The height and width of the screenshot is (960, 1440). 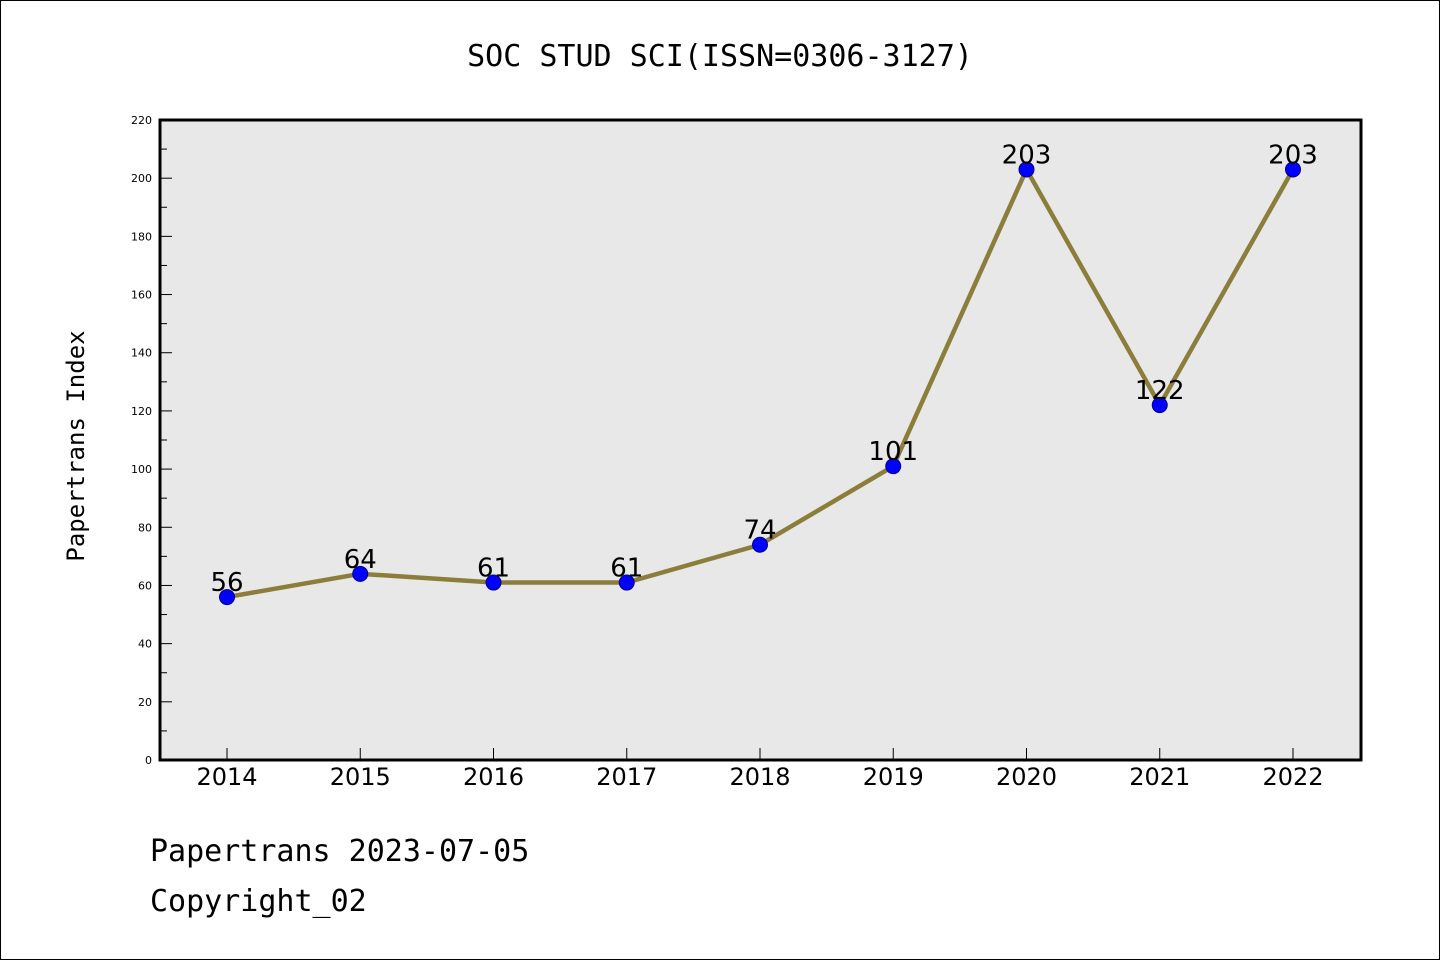 I want to click on y-axis-ticks: 0 20 40 60 80 100 120 140 160 180 200 220, so click(x=151, y=440).